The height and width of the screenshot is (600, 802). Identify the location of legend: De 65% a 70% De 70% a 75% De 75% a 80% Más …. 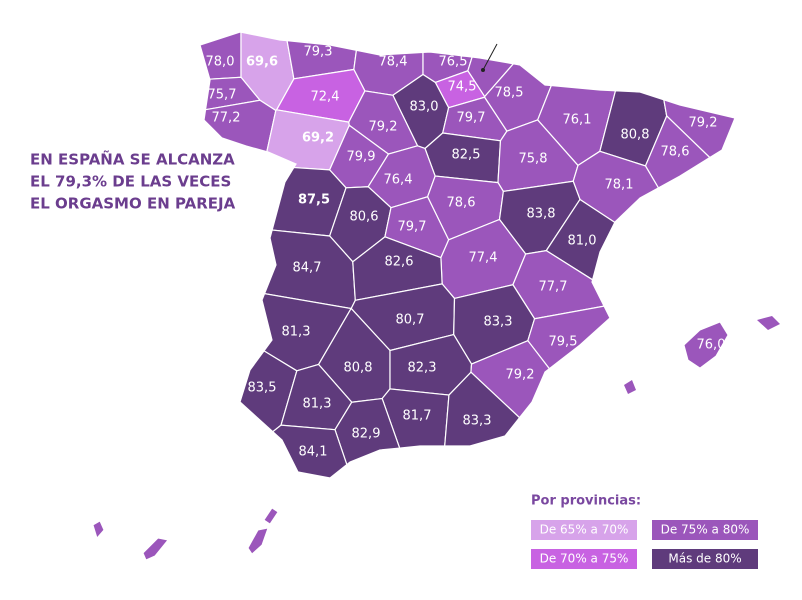
(644, 544).